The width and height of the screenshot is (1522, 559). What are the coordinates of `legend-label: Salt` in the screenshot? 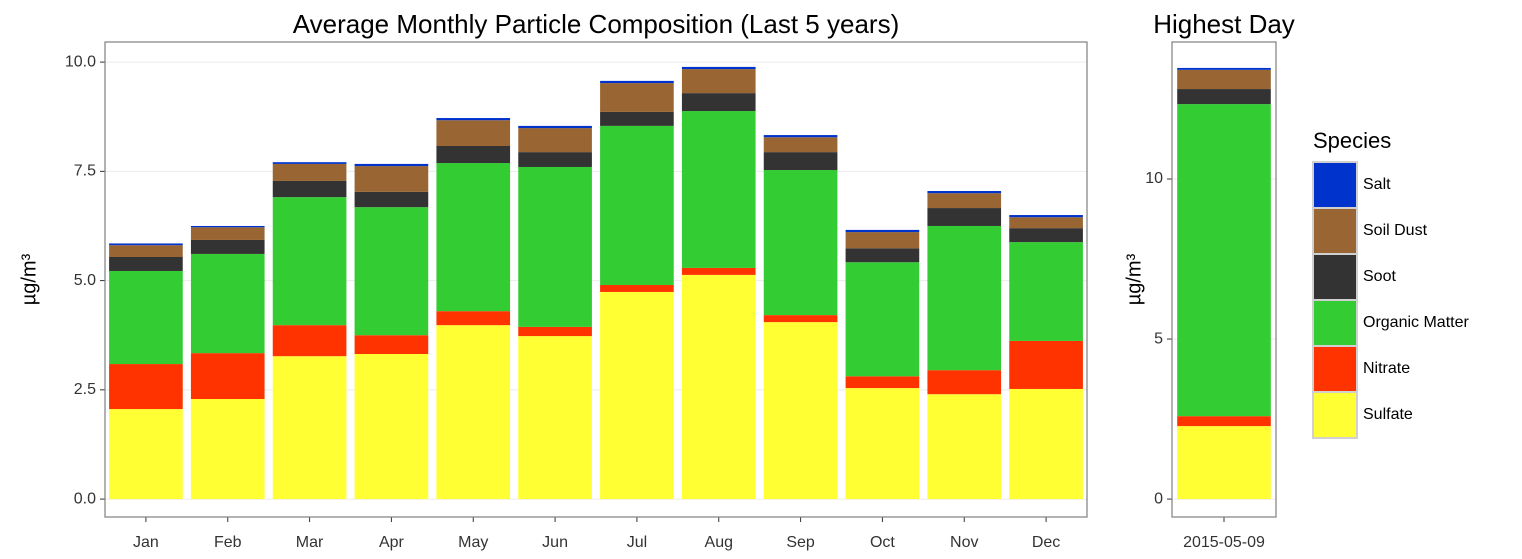 It's located at (1377, 184).